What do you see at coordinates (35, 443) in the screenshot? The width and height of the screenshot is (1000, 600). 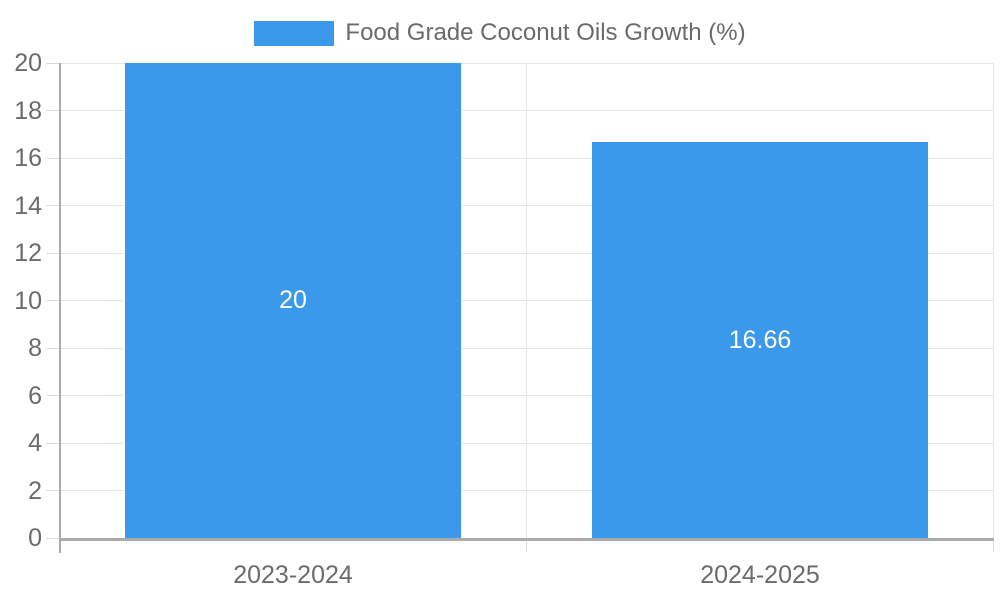 I see `y-tick-label: 4` at bounding box center [35, 443].